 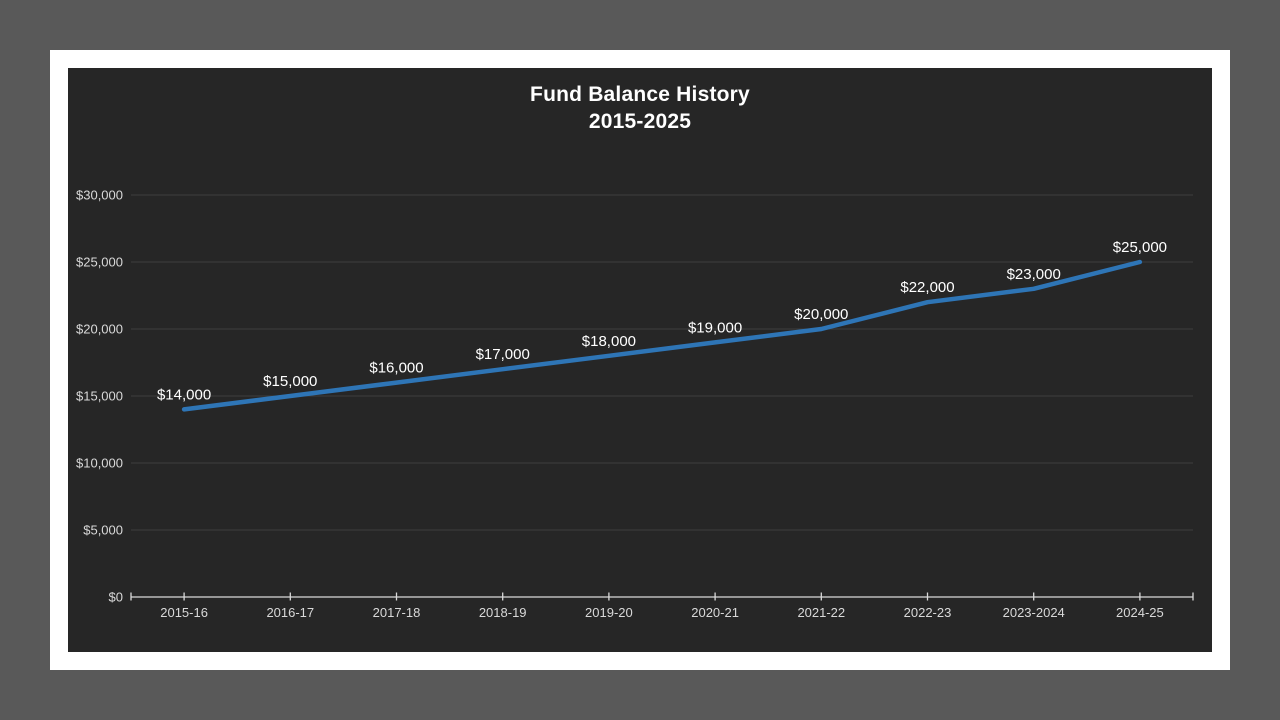 What do you see at coordinates (640, 108) in the screenshot?
I see `chart-title: Fund Balance History 2015-2025` at bounding box center [640, 108].